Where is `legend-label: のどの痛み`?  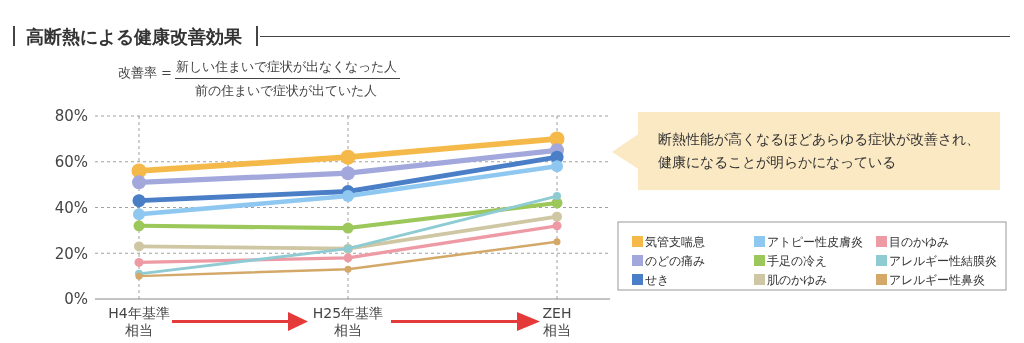
legend-label: のどの痛み is located at coordinates (675, 261).